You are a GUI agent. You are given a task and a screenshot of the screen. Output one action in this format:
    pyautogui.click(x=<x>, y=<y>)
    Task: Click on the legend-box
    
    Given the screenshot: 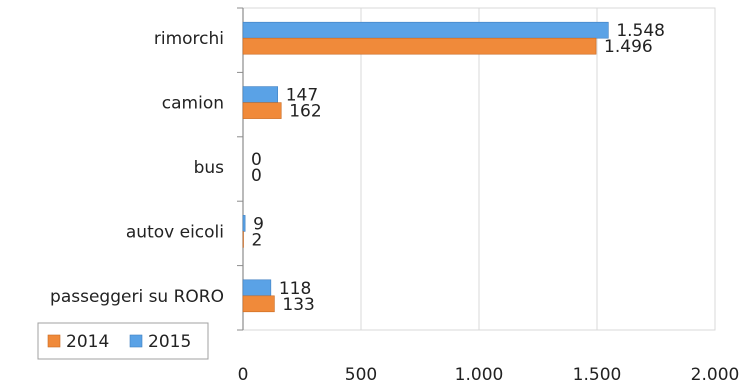 What is the action you would take?
    pyautogui.click(x=123, y=341)
    